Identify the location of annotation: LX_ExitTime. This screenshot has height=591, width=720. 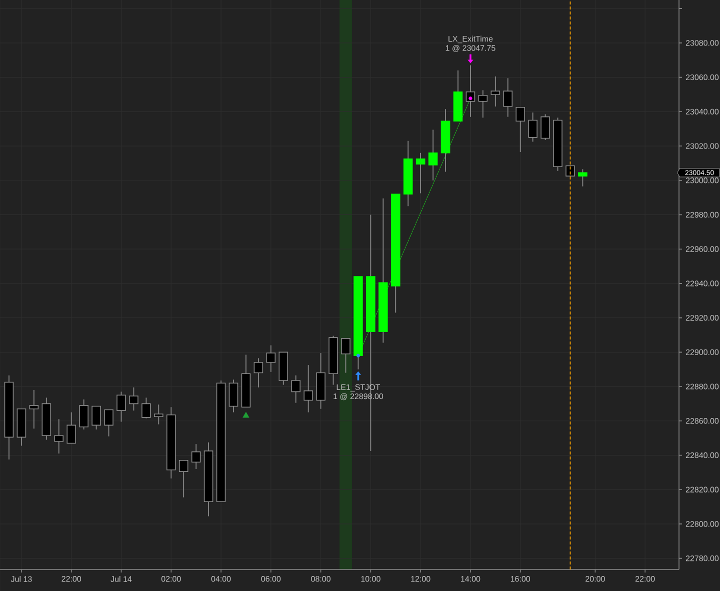
(470, 40).